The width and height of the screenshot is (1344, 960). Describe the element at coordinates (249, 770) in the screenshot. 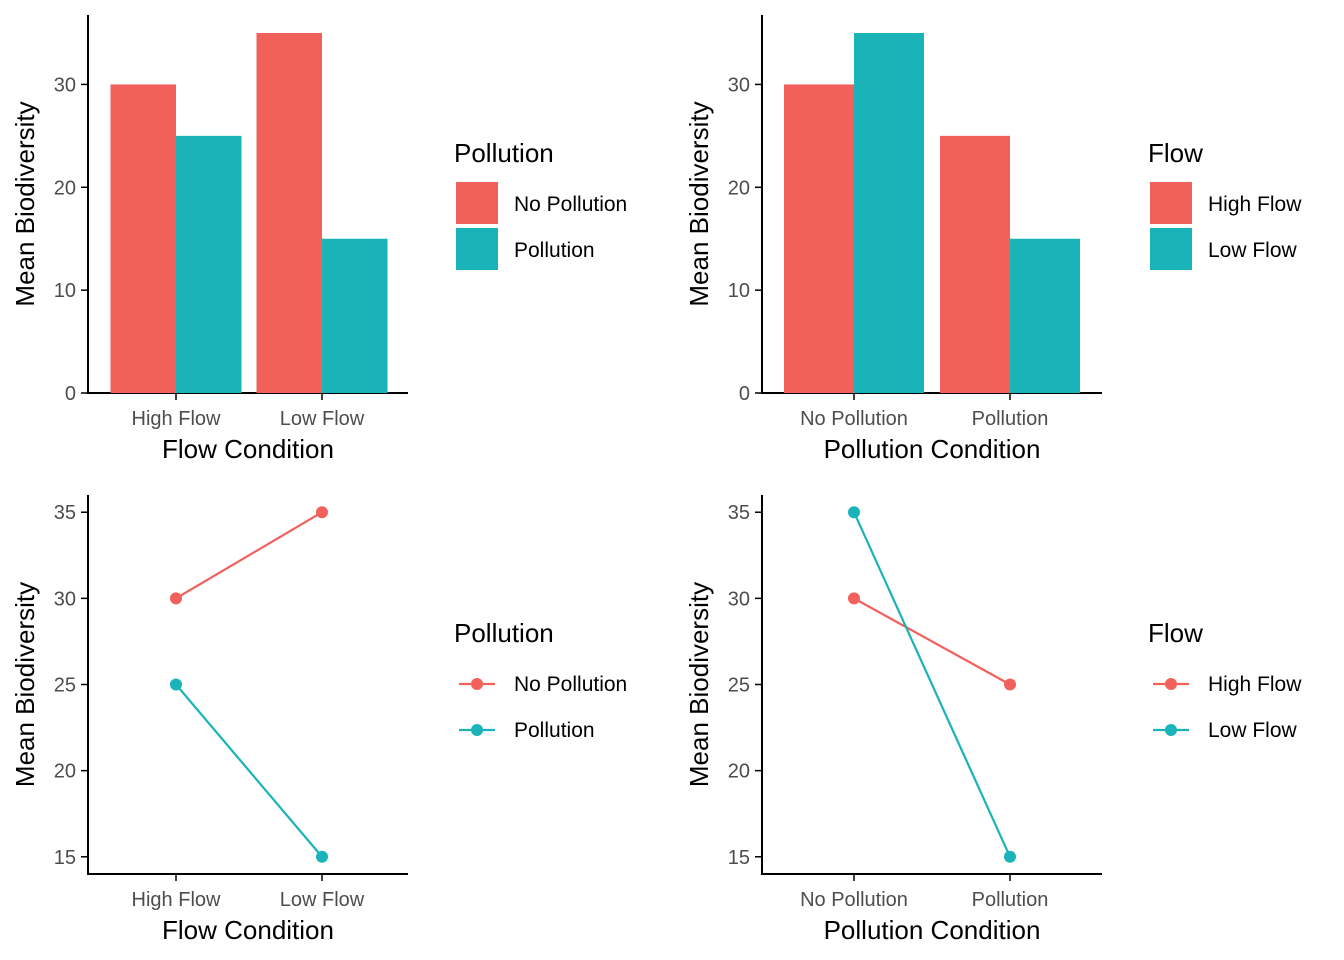

I see `line-pollution` at that location.